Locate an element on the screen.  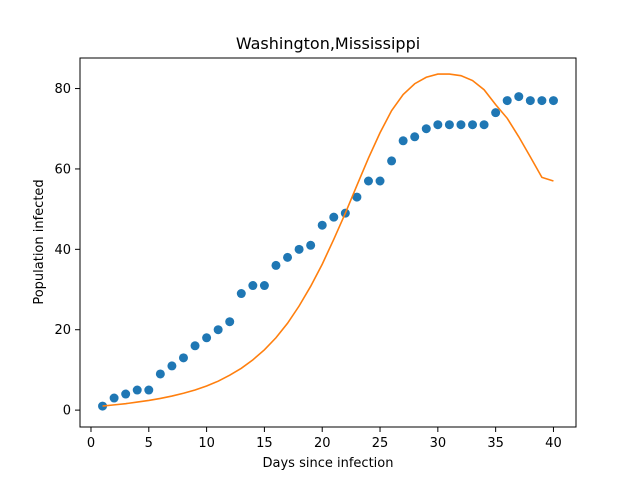
y-axis-label: Population infected is located at coordinates (39, 241).